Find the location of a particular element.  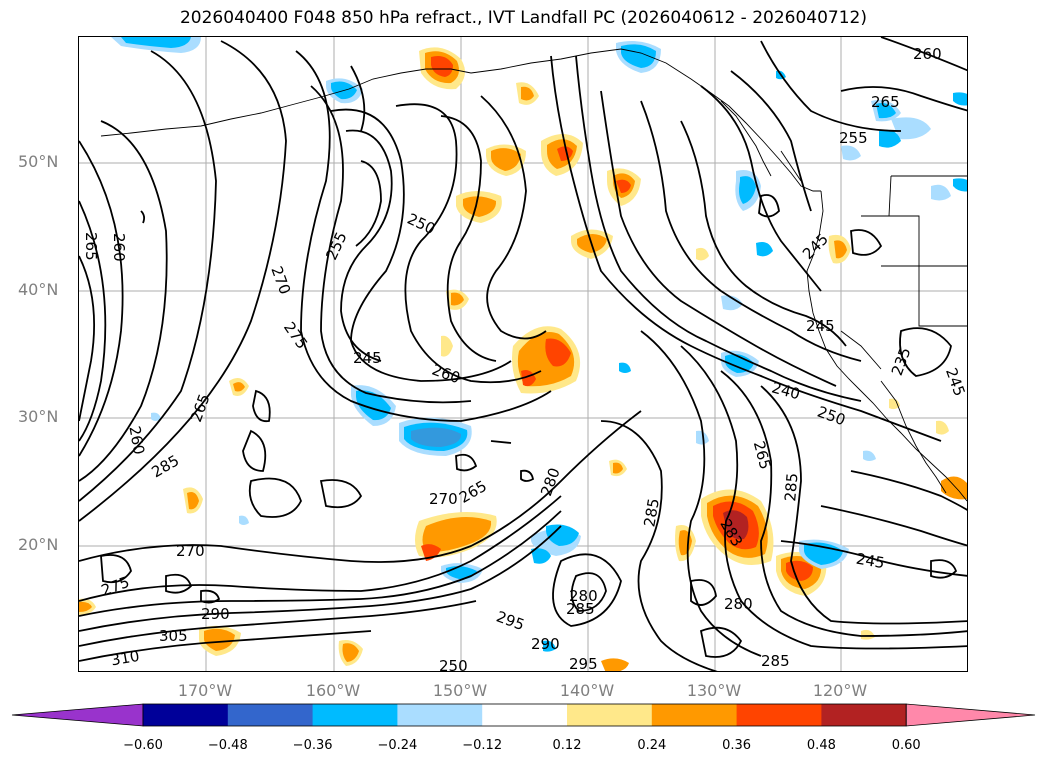

lon-label-160w: 160°W is located at coordinates (333, 690).